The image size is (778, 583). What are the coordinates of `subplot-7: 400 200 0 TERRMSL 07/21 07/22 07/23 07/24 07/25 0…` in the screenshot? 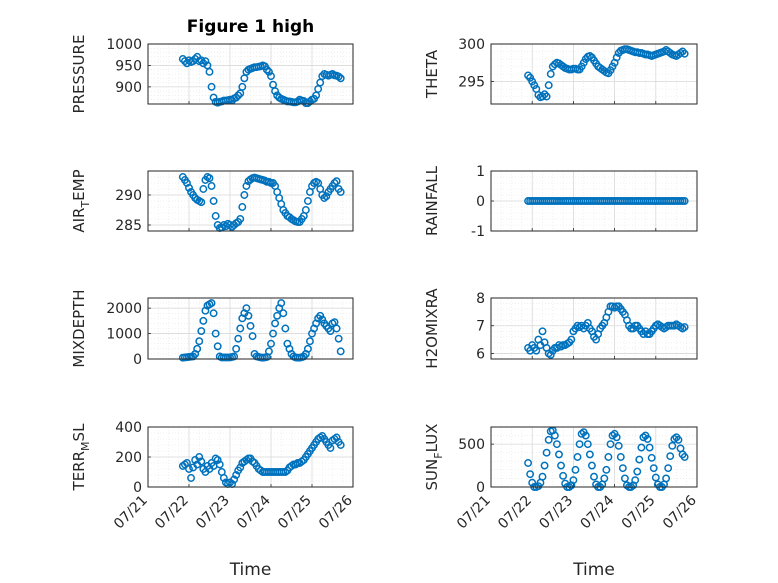 It's located at (213, 500).